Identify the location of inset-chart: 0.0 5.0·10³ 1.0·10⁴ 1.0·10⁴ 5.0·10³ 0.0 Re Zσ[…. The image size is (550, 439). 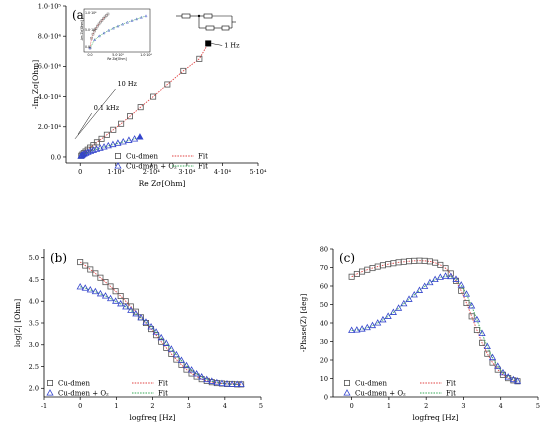
(116, 34).